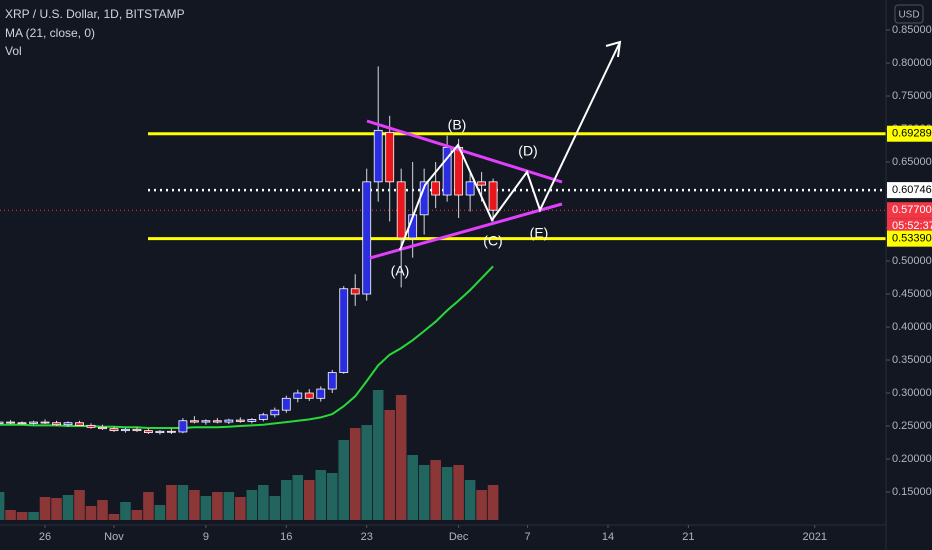 The width and height of the screenshot is (932, 550). I want to click on arrow-head, so click(613, 49).